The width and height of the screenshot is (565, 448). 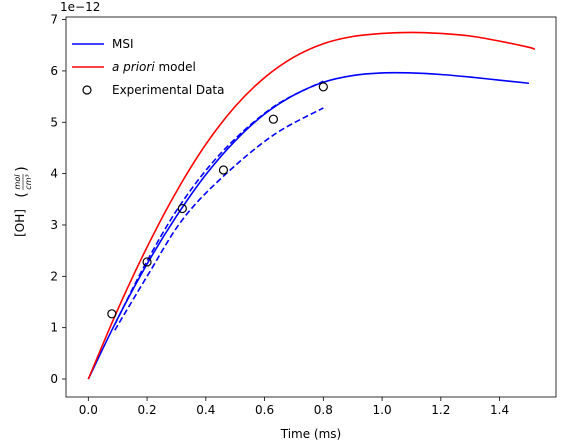 What do you see at coordinates (499, 410) in the screenshot?
I see `x-tick-label: 1.4` at bounding box center [499, 410].